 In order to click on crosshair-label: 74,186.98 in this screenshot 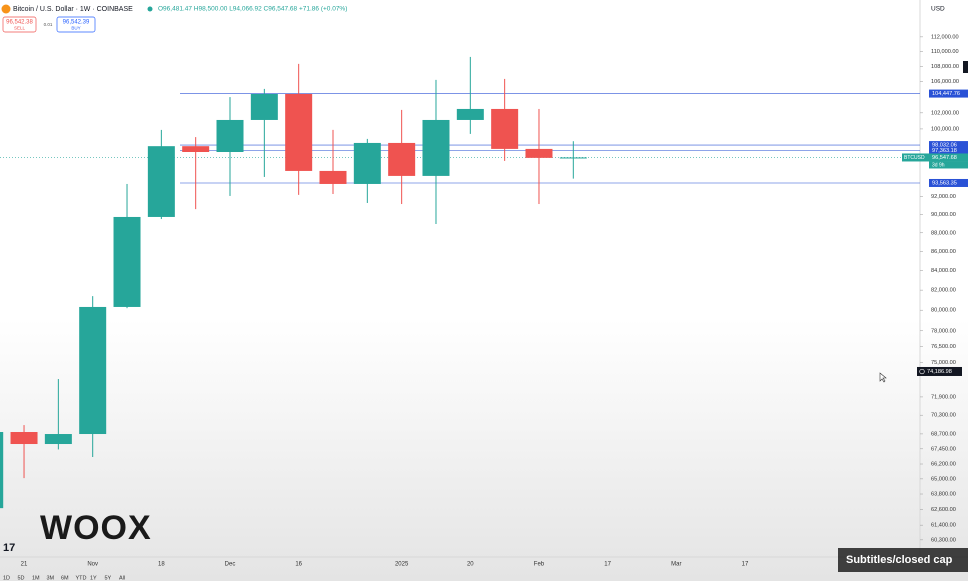, I will do `click(939, 372)`.